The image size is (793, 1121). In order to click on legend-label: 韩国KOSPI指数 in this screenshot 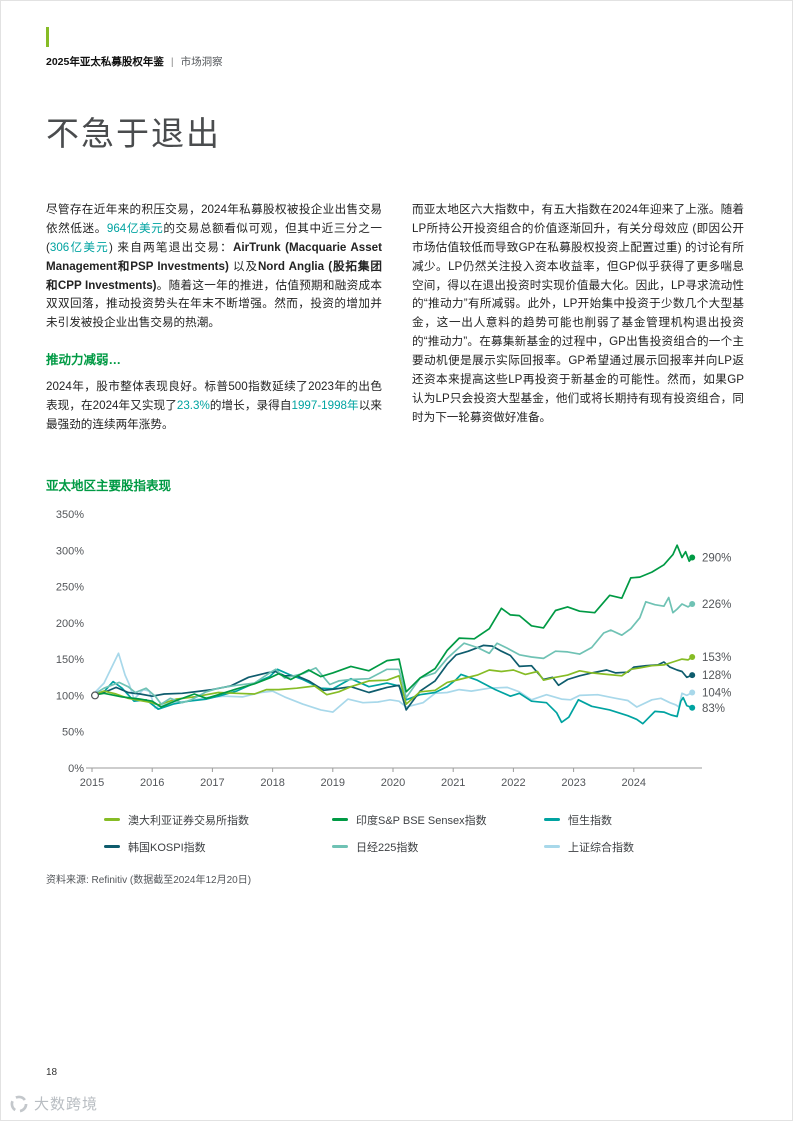, I will do `click(167, 847)`.